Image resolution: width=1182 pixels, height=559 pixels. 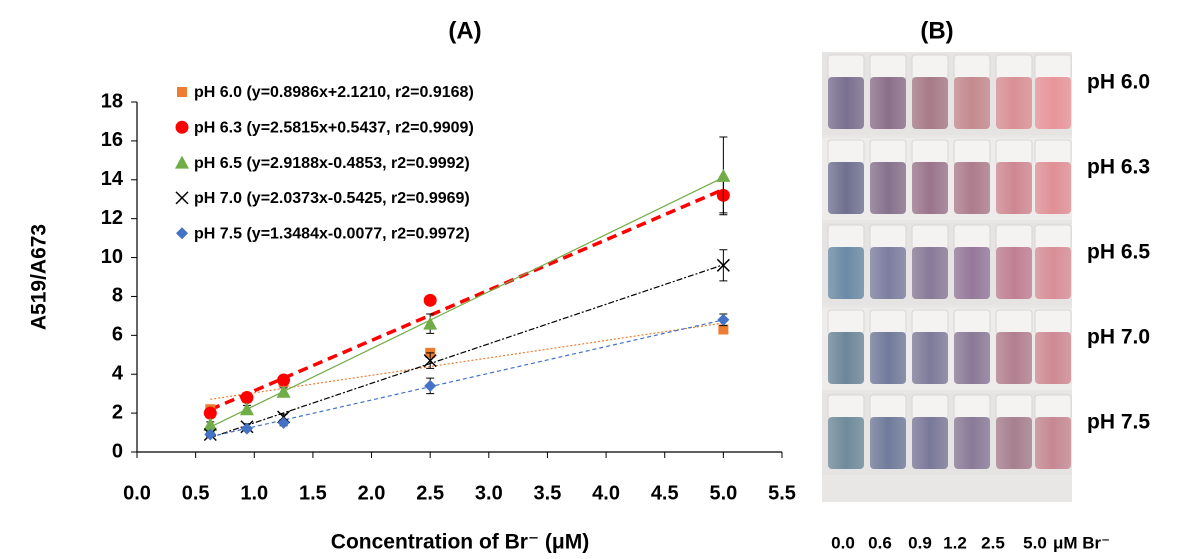 What do you see at coordinates (1081, 542) in the screenshot?
I see `unit-label: μM Br⁻` at bounding box center [1081, 542].